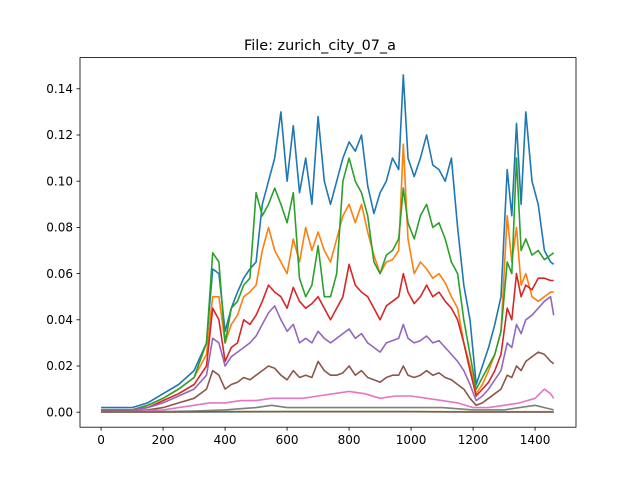 This screenshot has height=480, width=640. I want to click on y-axis: 0.00 0.02 0.04 0.06 0.08 0.10 0.12 0.14, so click(63, 250).